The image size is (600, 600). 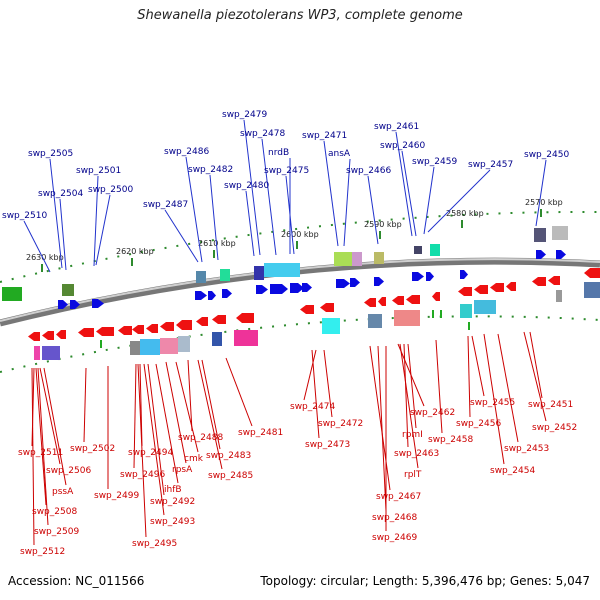 I want to click on bottom-gene-label: swp_2454, so click(x=512, y=471).